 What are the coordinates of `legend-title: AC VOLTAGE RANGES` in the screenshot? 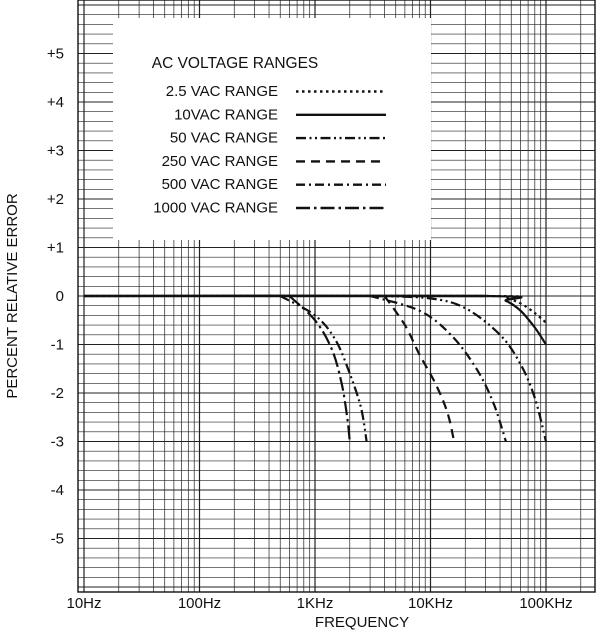 It's located at (235, 63).